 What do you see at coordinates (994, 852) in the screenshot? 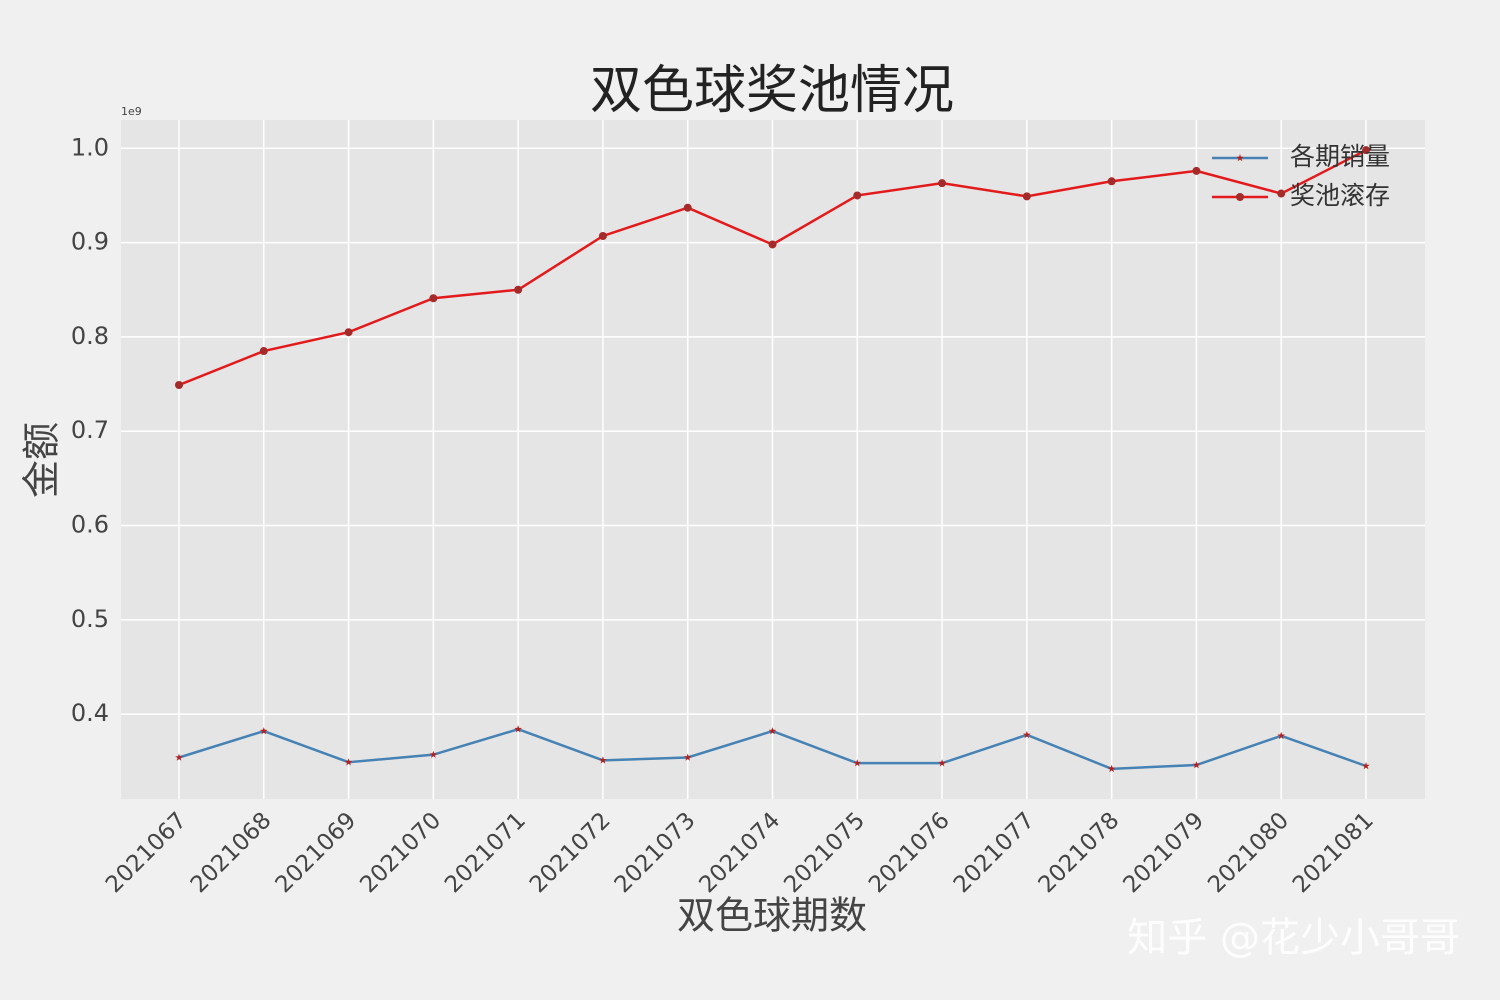
I see `x-tick-label: 2021077` at bounding box center [994, 852].